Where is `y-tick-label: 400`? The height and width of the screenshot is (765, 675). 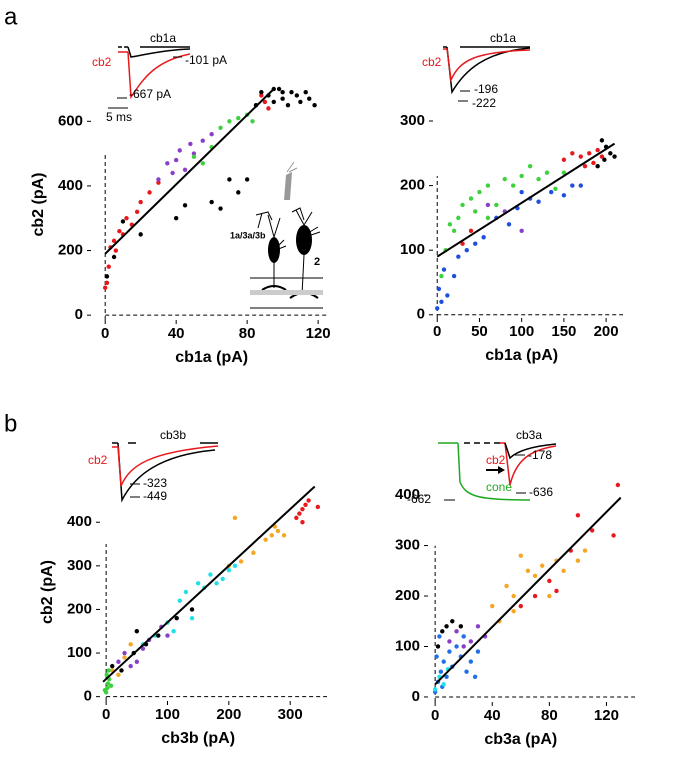 y-tick-label: 400 is located at coordinates (79, 521).